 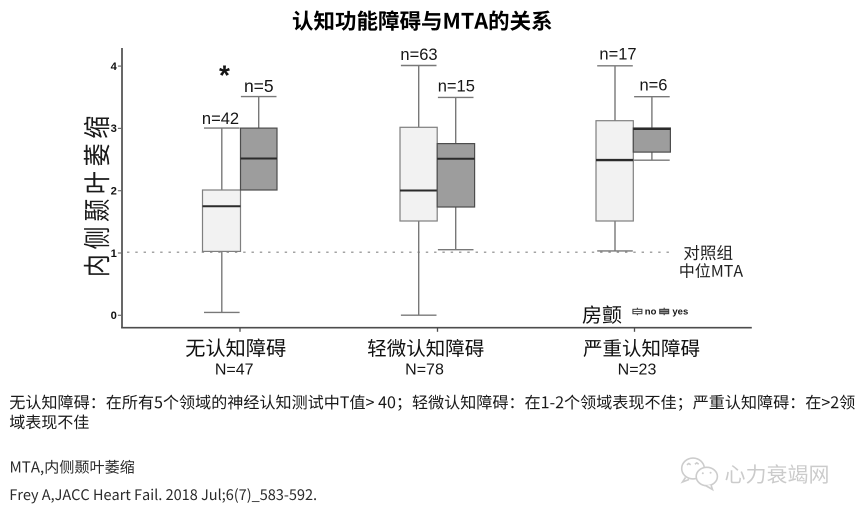 I want to click on svg-text: N=23, so click(x=637, y=369).